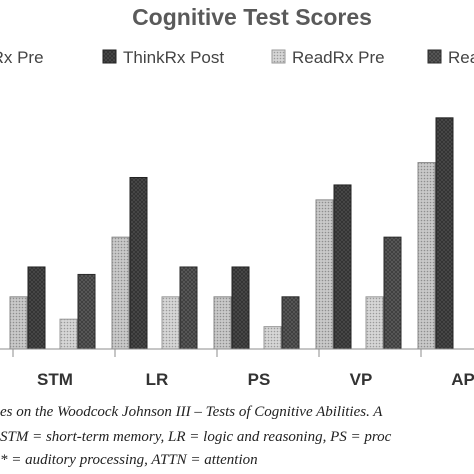 The image size is (474, 474). I want to click on x-tick-label-stm: STM, so click(55, 379).